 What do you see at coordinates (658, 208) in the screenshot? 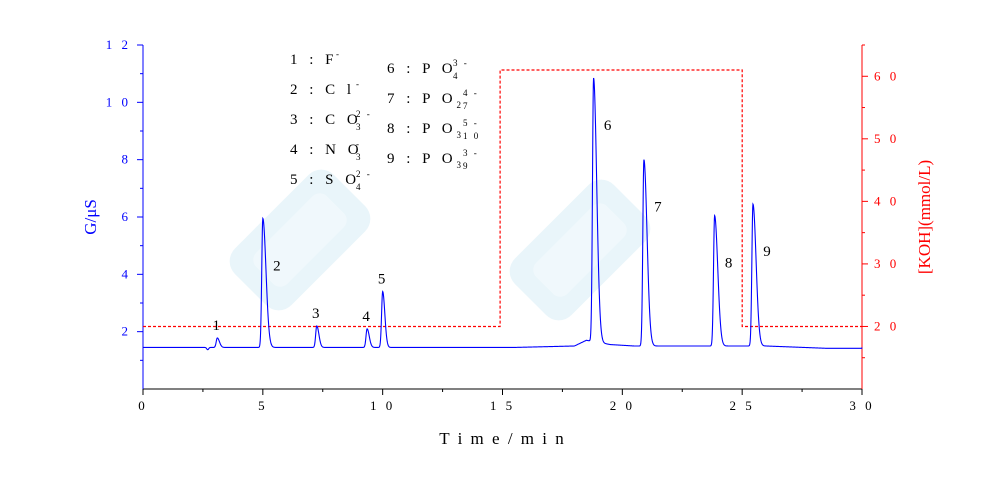
I see `peak-label: 7` at bounding box center [658, 208].